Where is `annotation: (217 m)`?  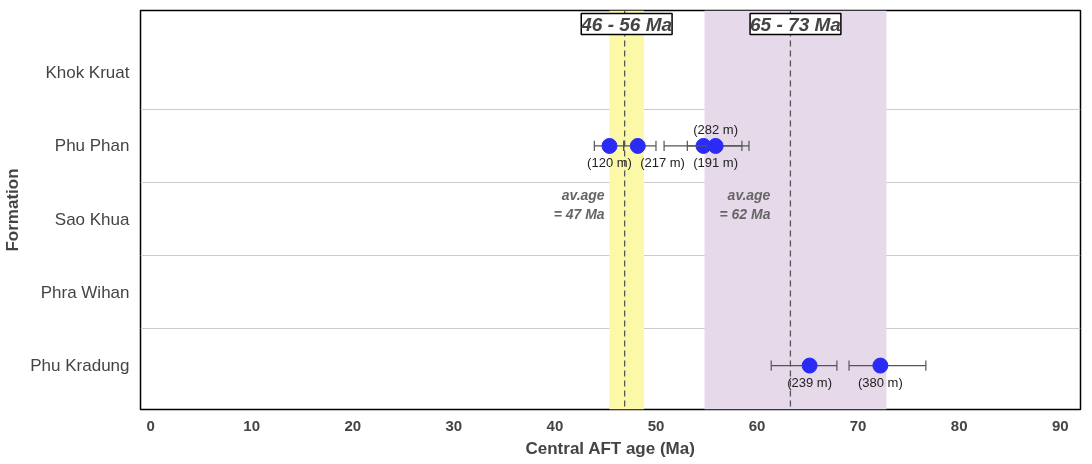 annotation: (217 m) is located at coordinates (662, 162).